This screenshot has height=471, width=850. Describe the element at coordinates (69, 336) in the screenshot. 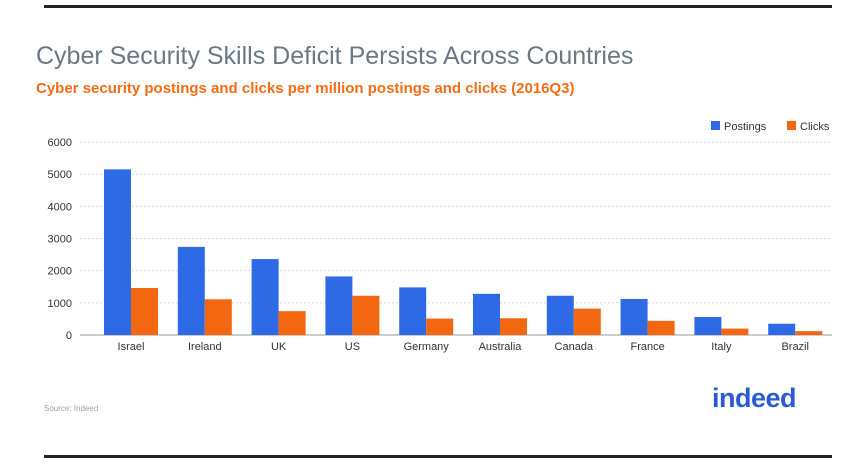

I see `y-tick-label: 0` at that location.